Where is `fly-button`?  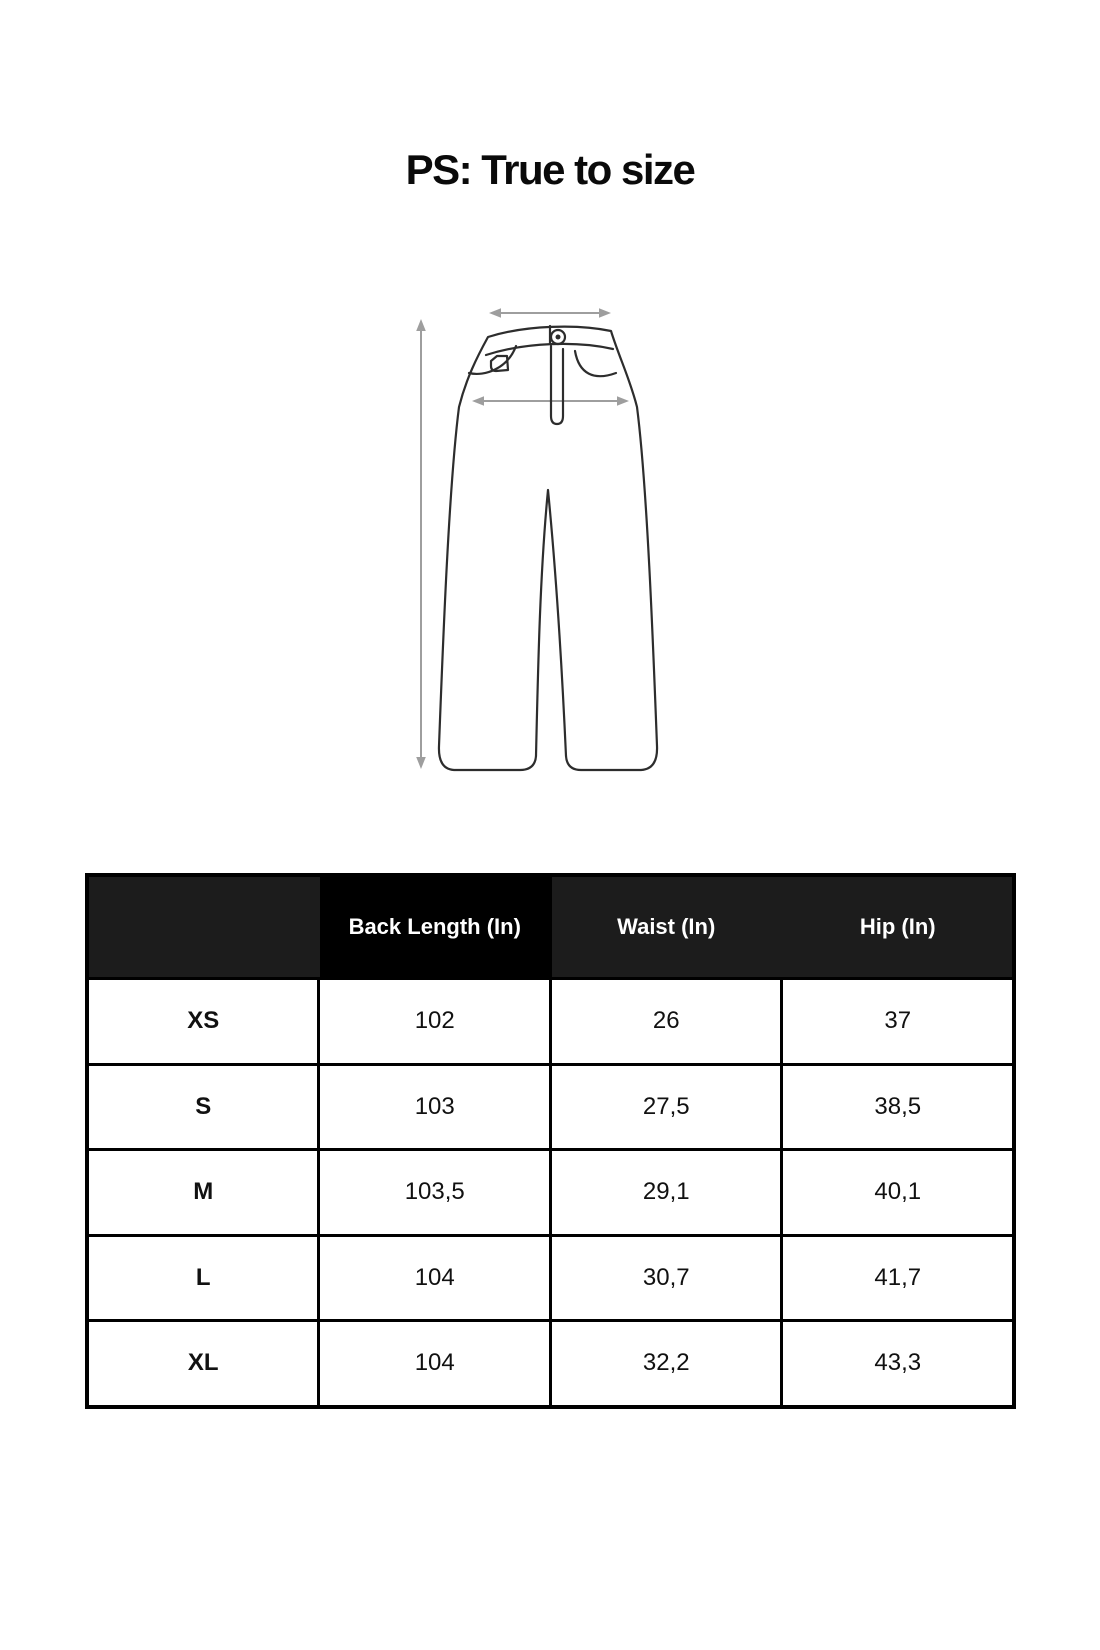 fly-button is located at coordinates (558, 337).